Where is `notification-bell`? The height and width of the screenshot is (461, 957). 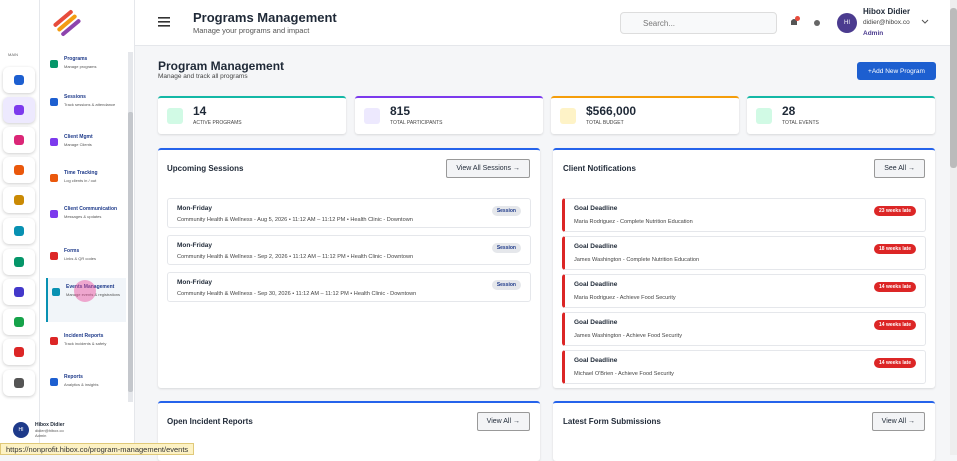 notification-bell is located at coordinates (794, 22).